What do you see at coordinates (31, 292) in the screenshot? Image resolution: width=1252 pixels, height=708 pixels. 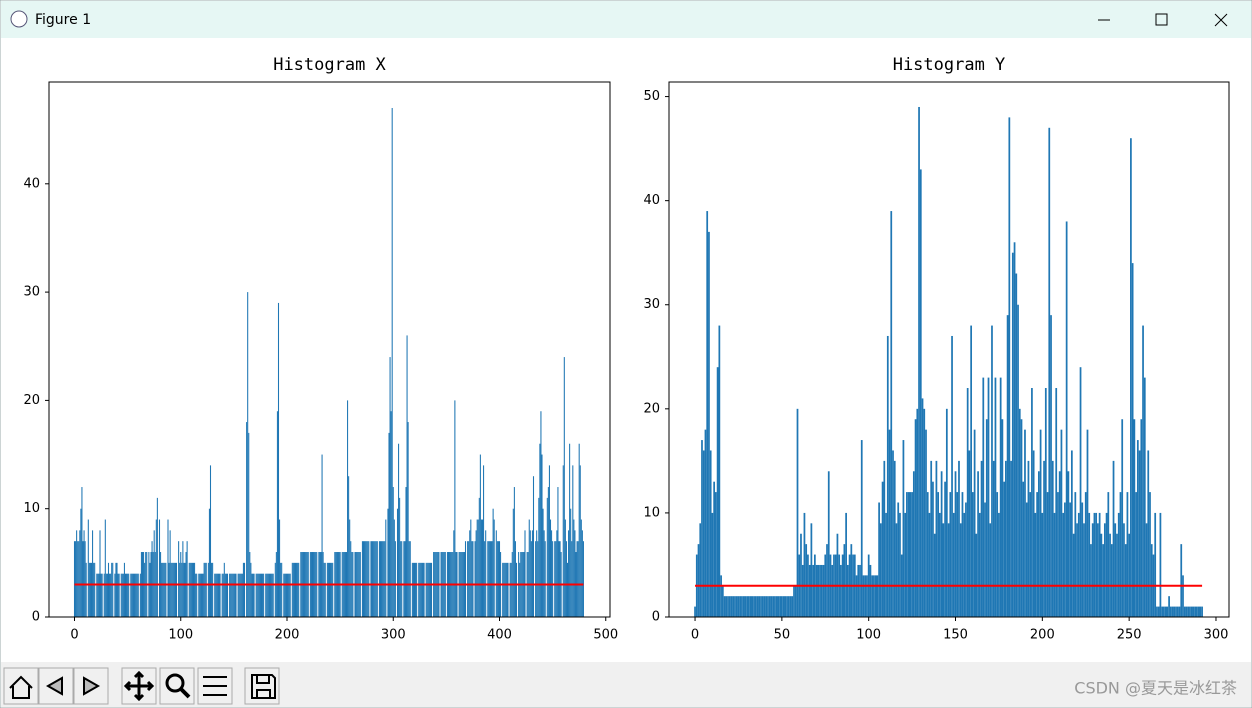 I see `y-tick-label: 30` at bounding box center [31, 292].